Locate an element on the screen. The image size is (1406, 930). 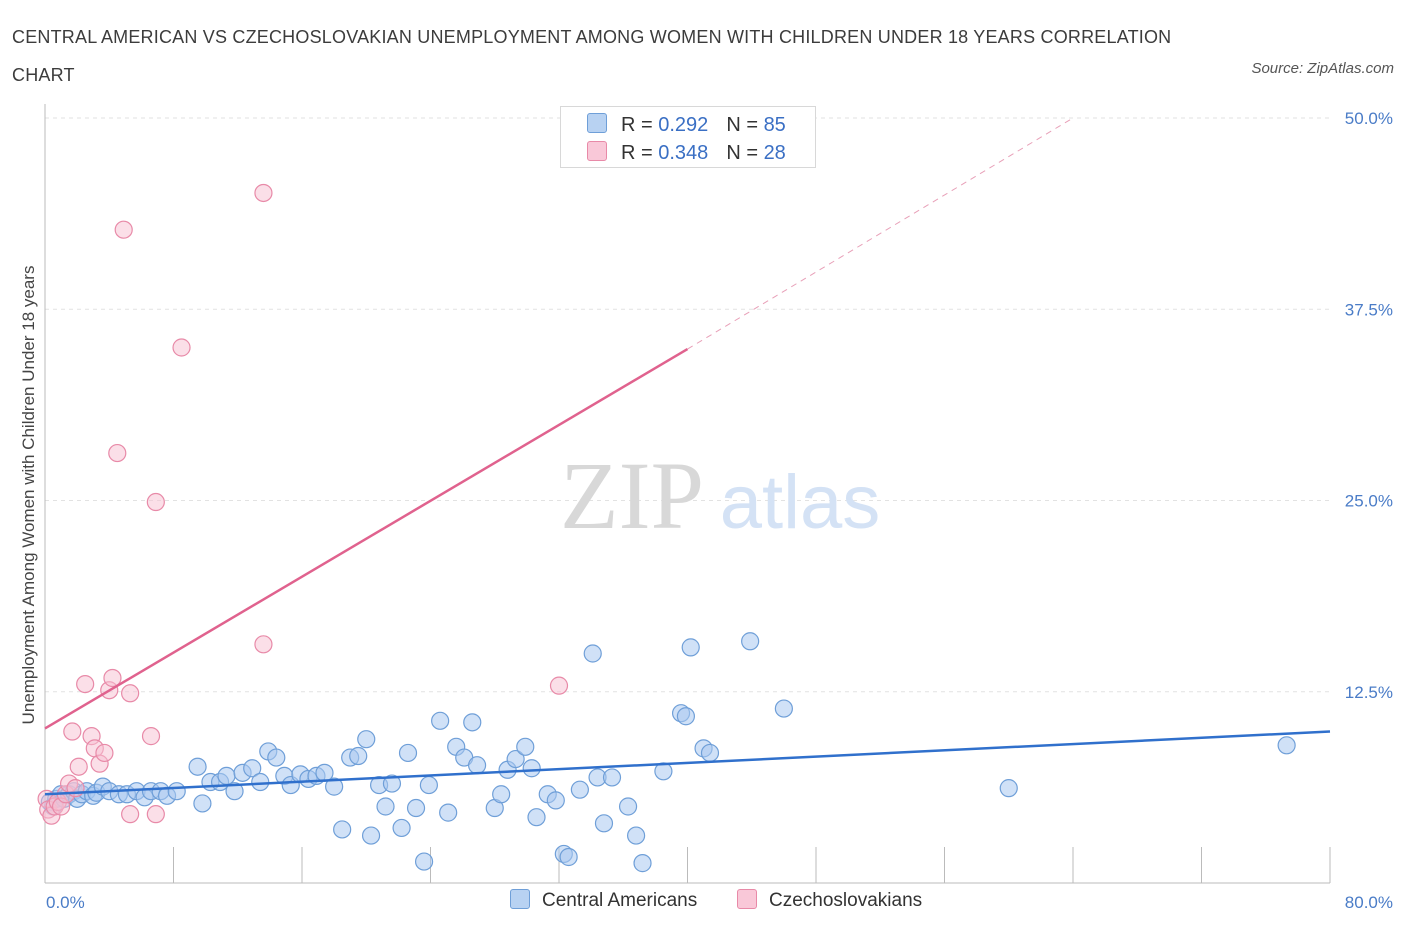
y-tick-label-1: 25.0% is located at coordinates (1369, 501).